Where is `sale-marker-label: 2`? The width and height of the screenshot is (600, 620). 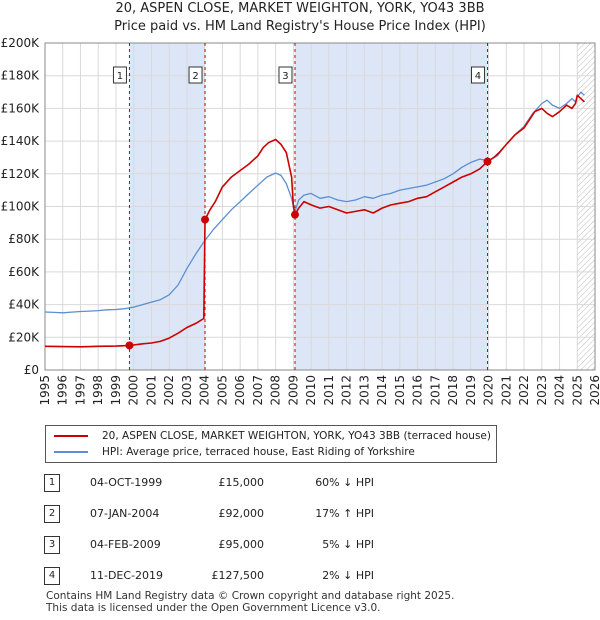 sale-marker-label: 2 is located at coordinates (195, 76).